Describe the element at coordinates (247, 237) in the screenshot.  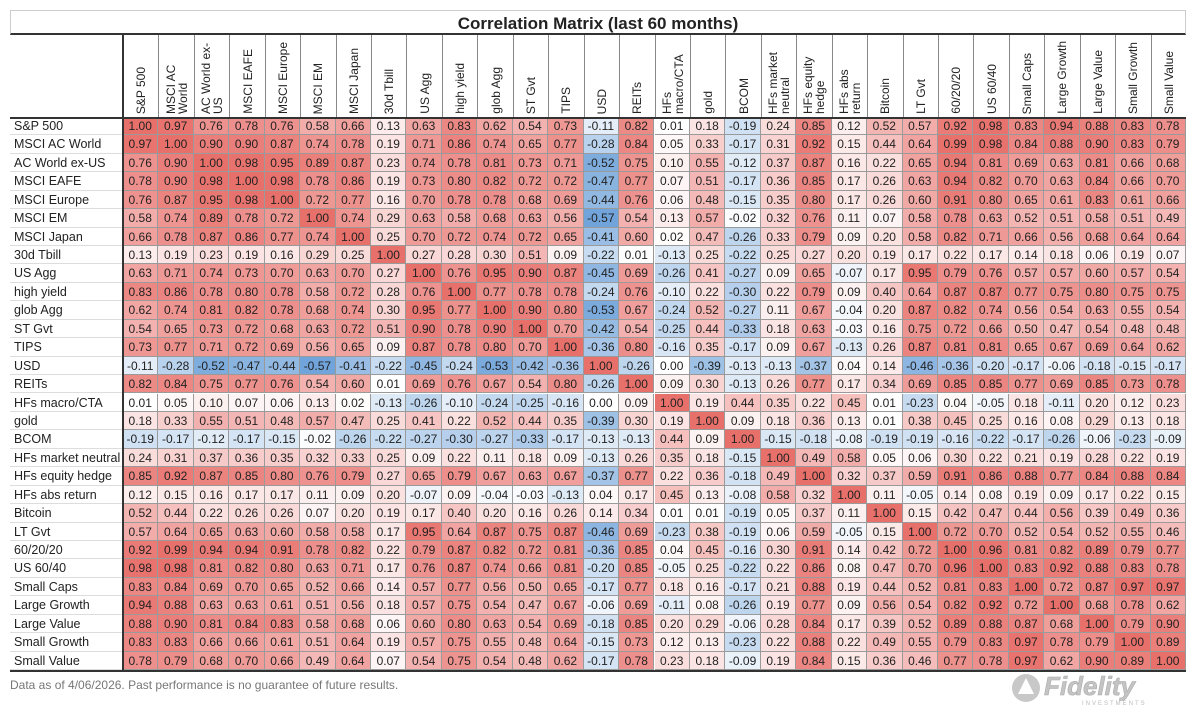
I see `heatmap-cell: 0.86` at that location.